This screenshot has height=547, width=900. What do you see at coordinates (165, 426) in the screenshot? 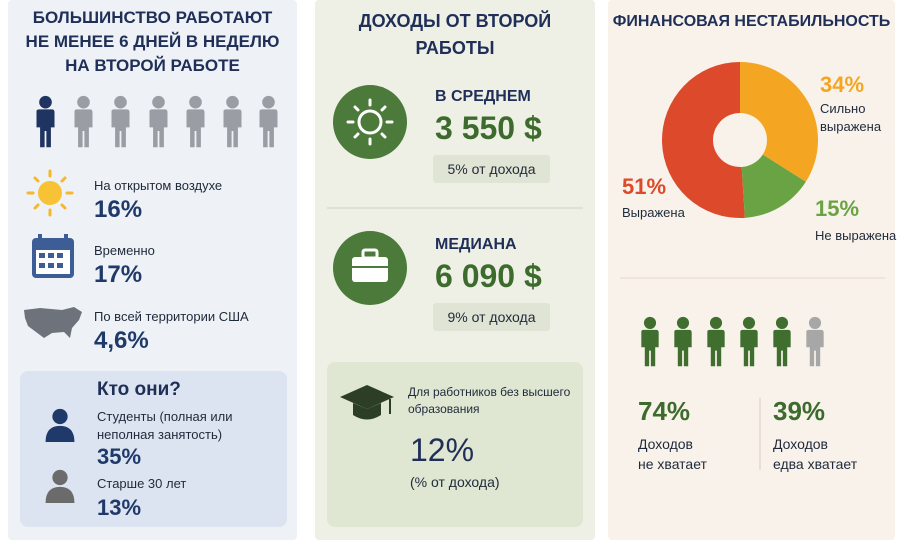
I see `who-label: Студенты (полная или неполная занятость)` at bounding box center [165, 426].